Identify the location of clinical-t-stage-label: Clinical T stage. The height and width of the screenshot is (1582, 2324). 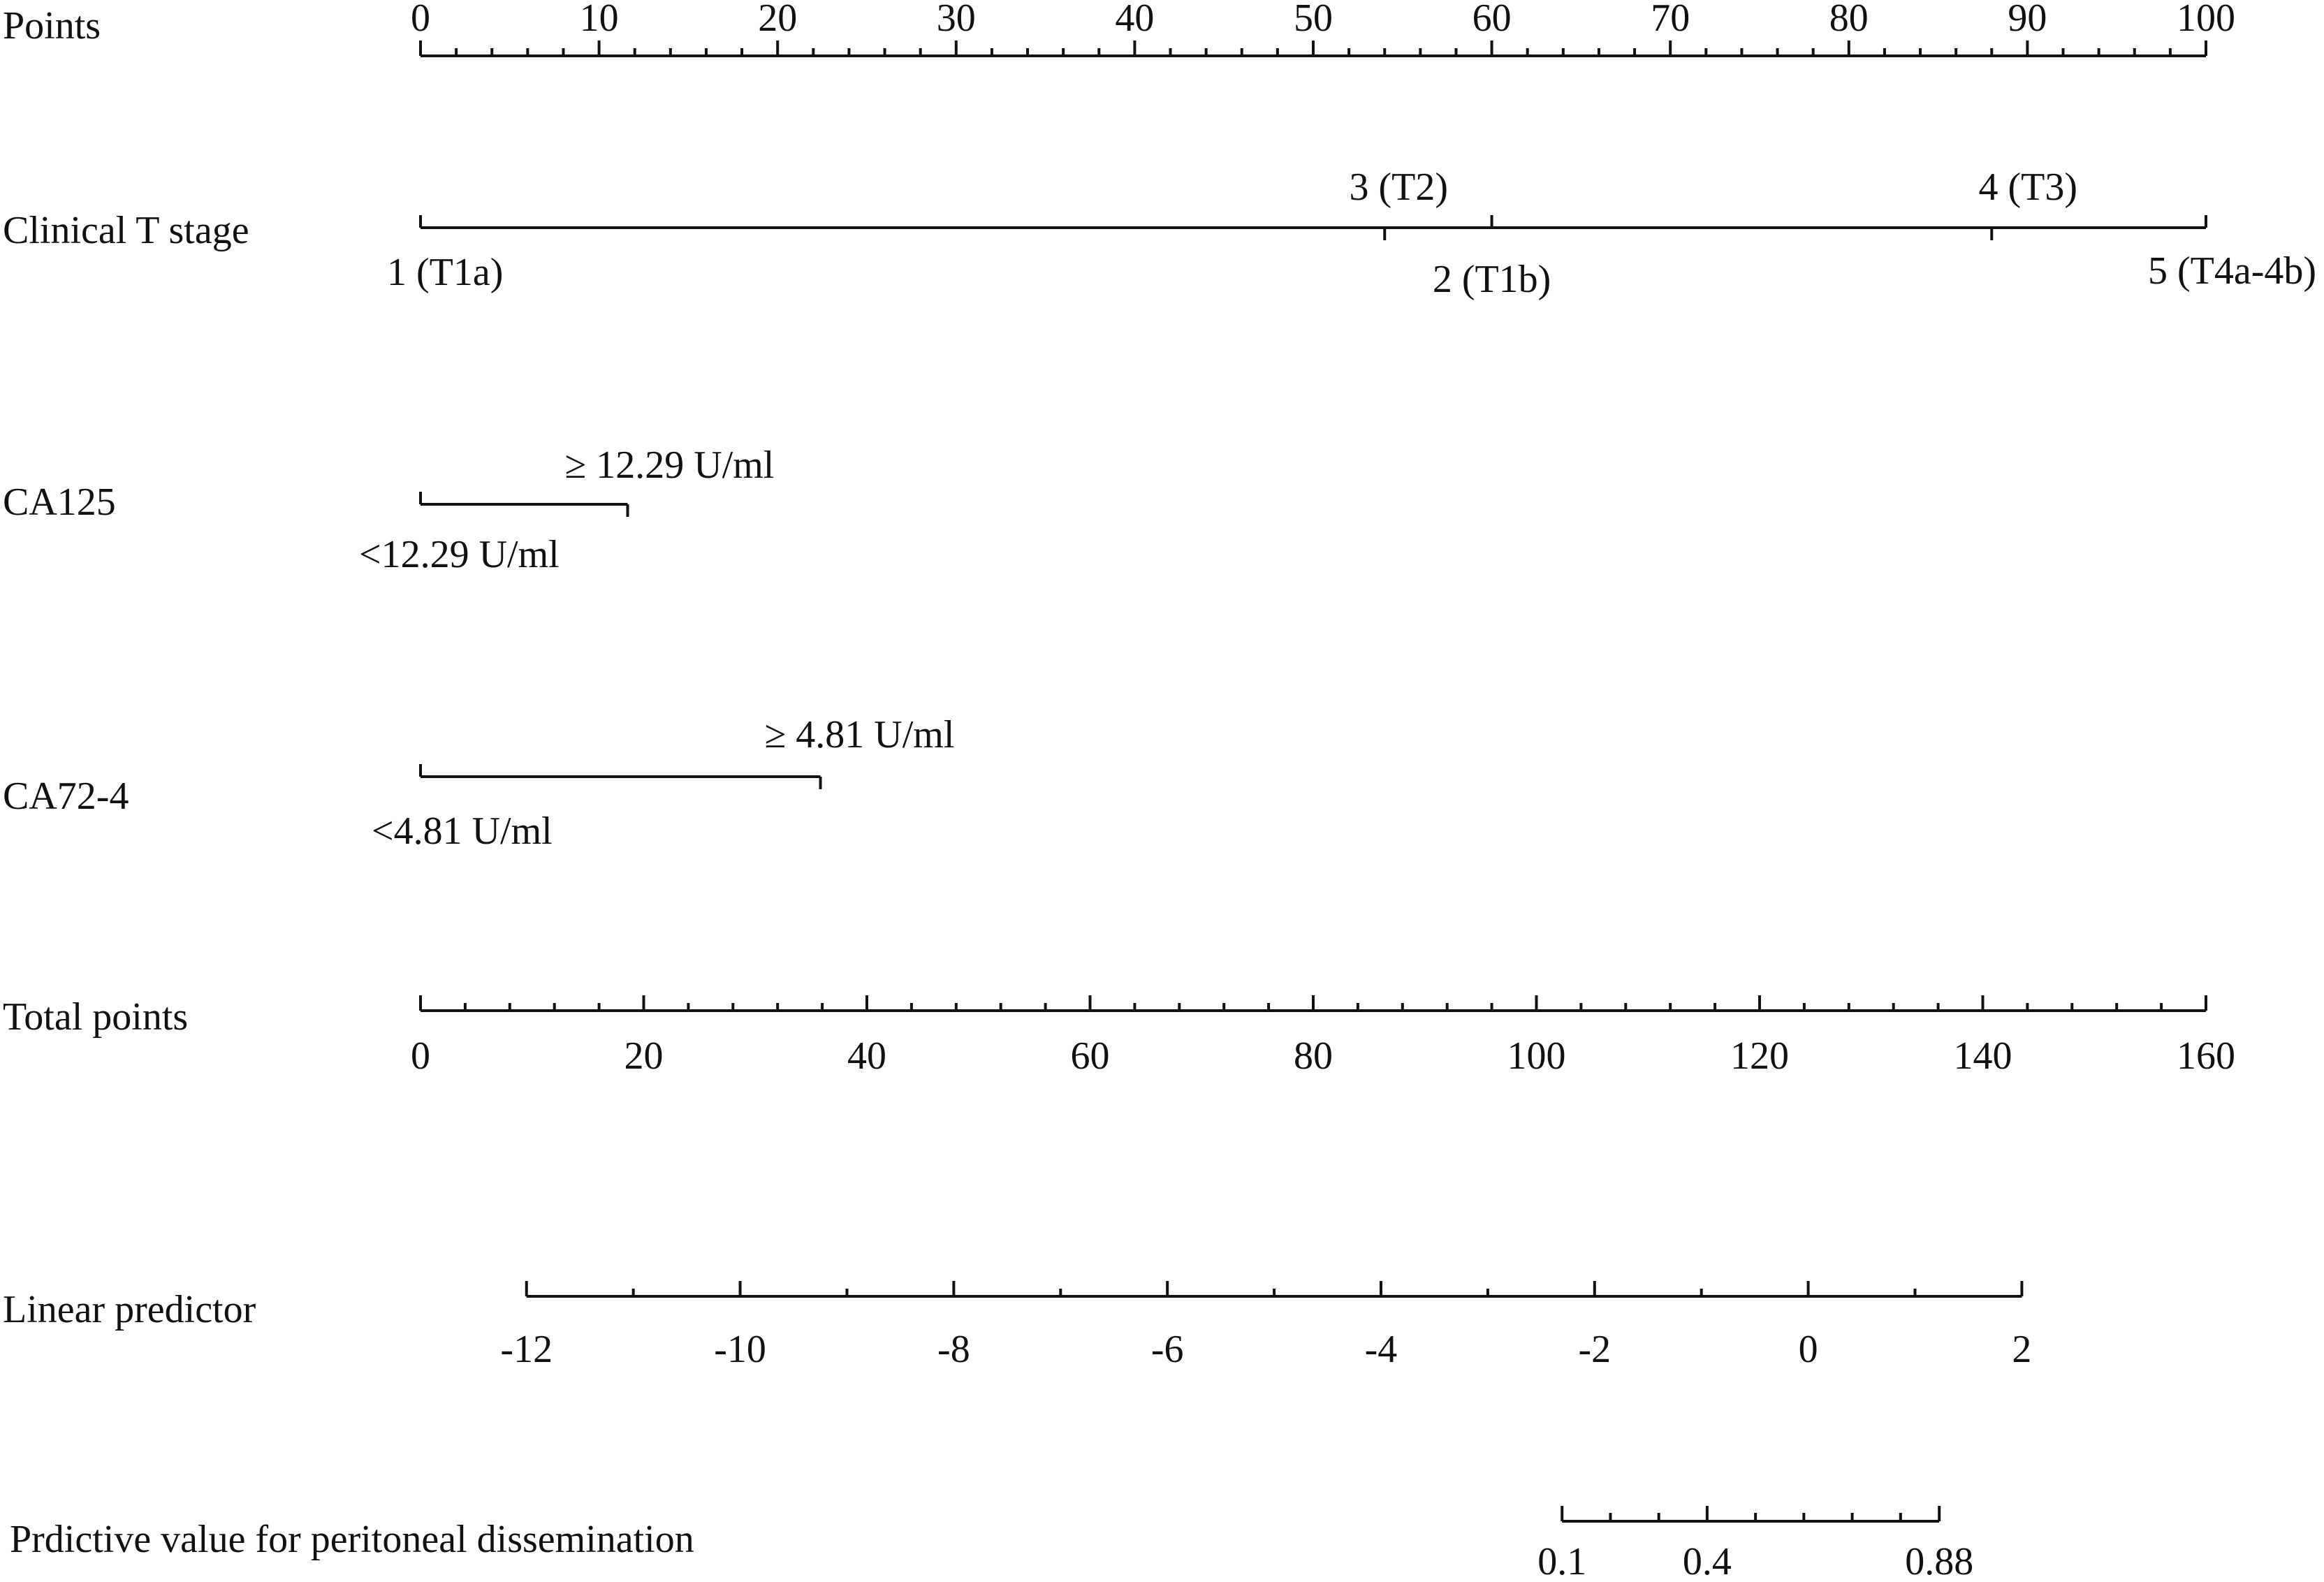
(126, 230).